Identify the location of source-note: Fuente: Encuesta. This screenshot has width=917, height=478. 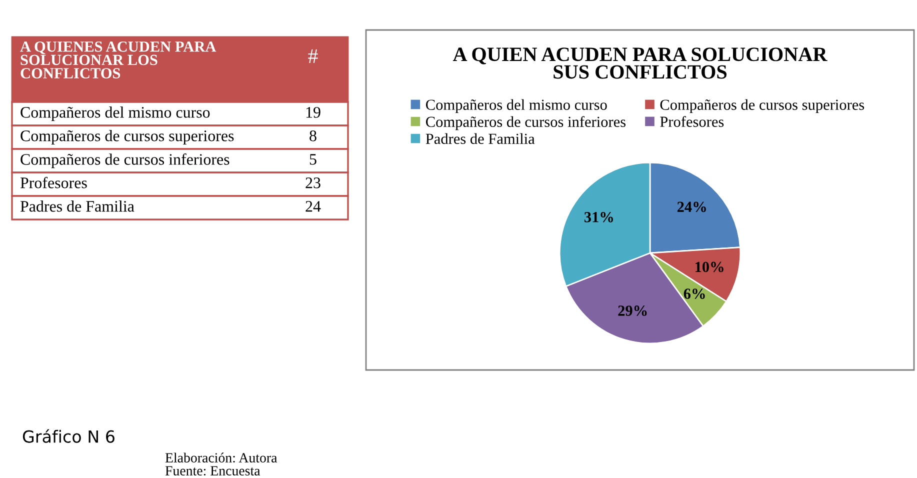
(212, 471).